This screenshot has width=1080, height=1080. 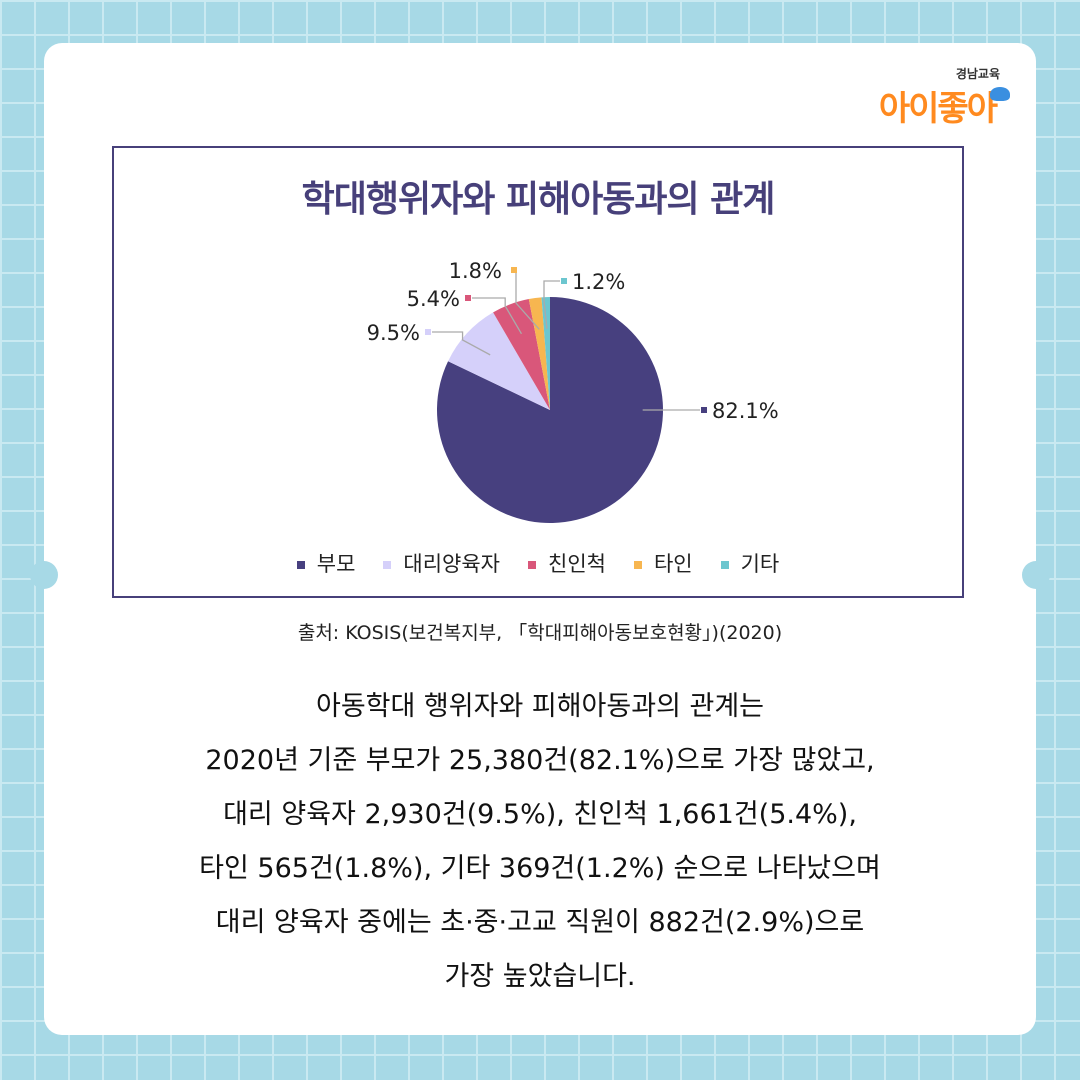 I want to click on chart-legend: 부모 대리양육자 친인척 타인 기타, so click(x=538, y=563).